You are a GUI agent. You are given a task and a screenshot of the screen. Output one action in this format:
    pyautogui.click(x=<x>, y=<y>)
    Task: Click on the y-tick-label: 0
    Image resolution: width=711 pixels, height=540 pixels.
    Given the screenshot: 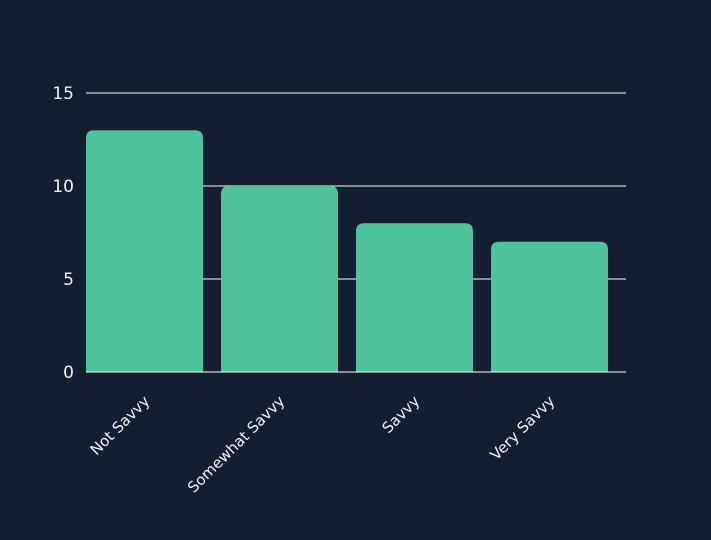 What is the action you would take?
    pyautogui.click(x=68, y=373)
    